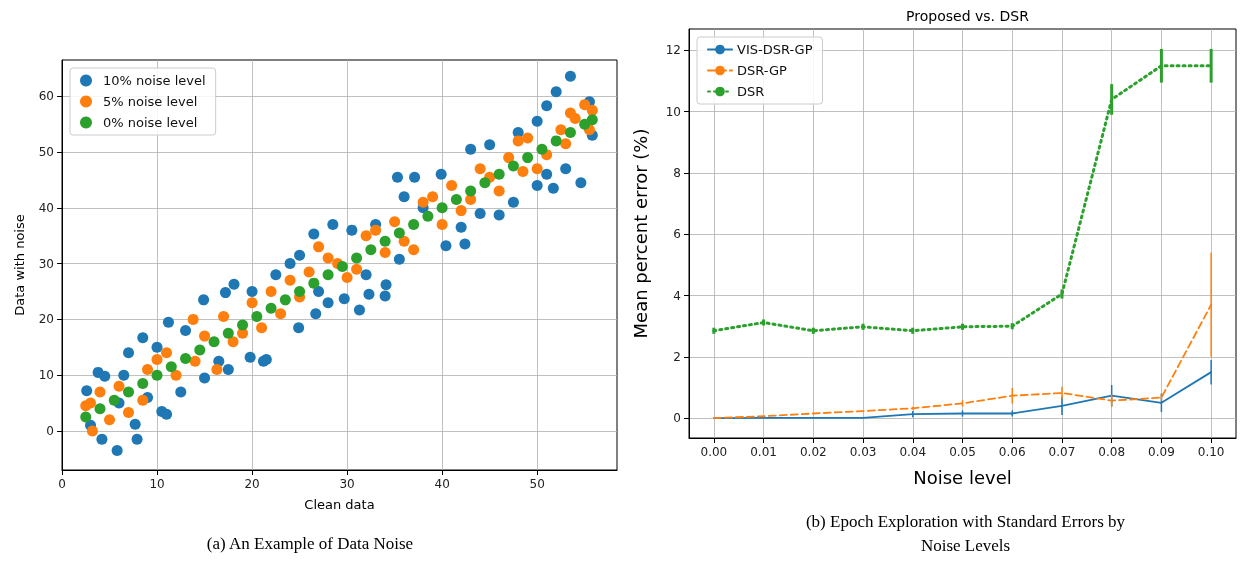 The width and height of the screenshot is (1241, 565). Describe the element at coordinates (347, 484) in the screenshot. I see `x-tick-label: 30` at that location.